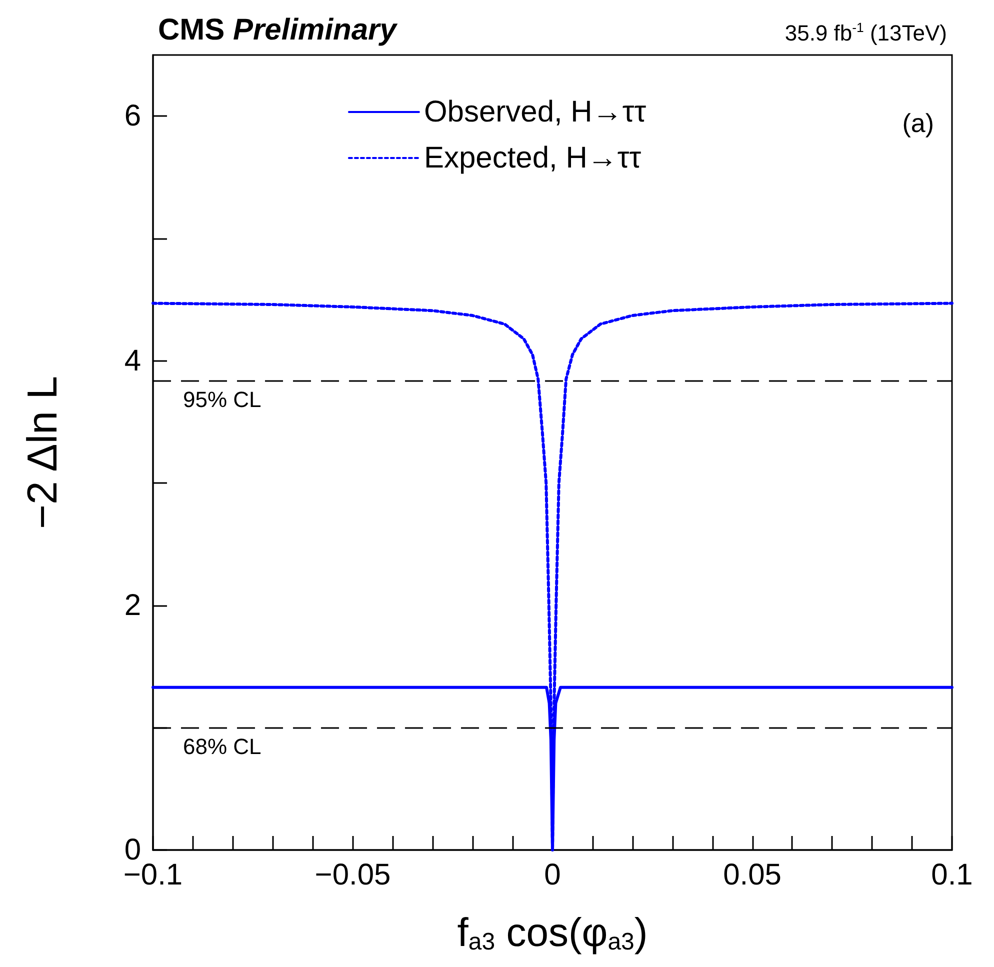 Image resolution: width=994 pixels, height=967 pixels. I want to click on legend-label: Observed, H→ττ, so click(535, 112).